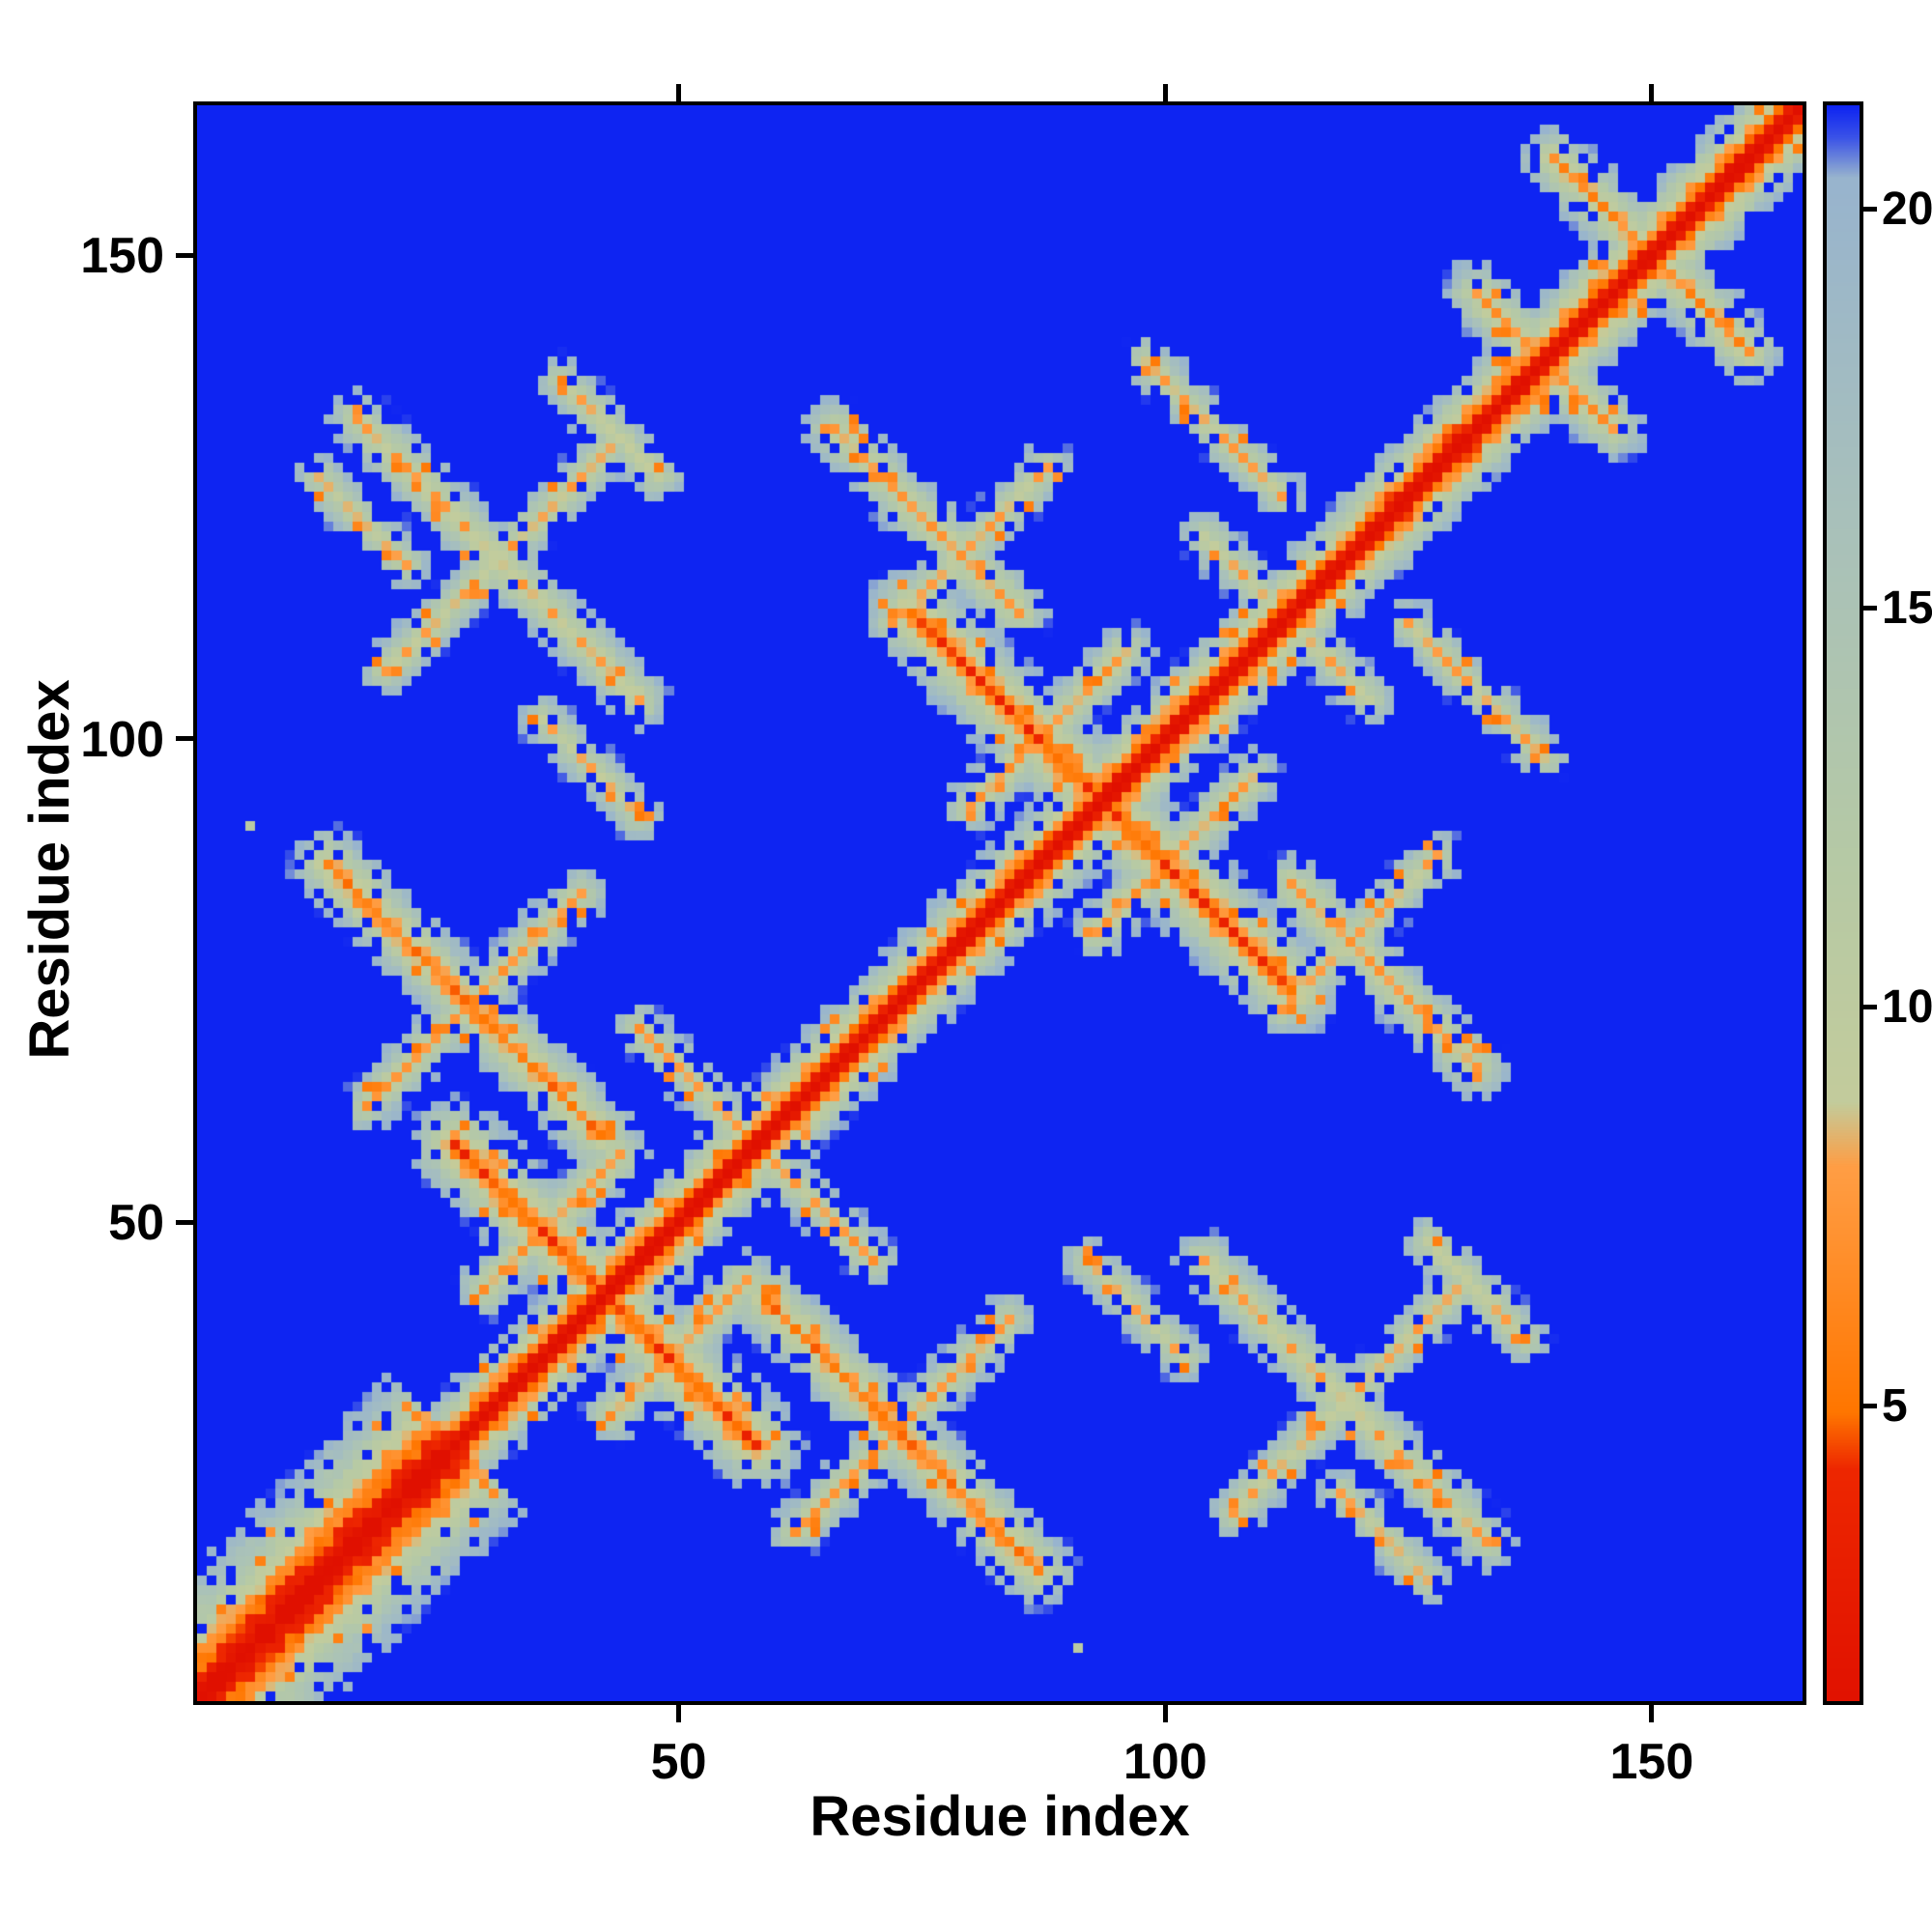 The width and height of the screenshot is (1932, 1932). What do you see at coordinates (122, 739) in the screenshot?
I see `y-tick-label: 100` at bounding box center [122, 739].